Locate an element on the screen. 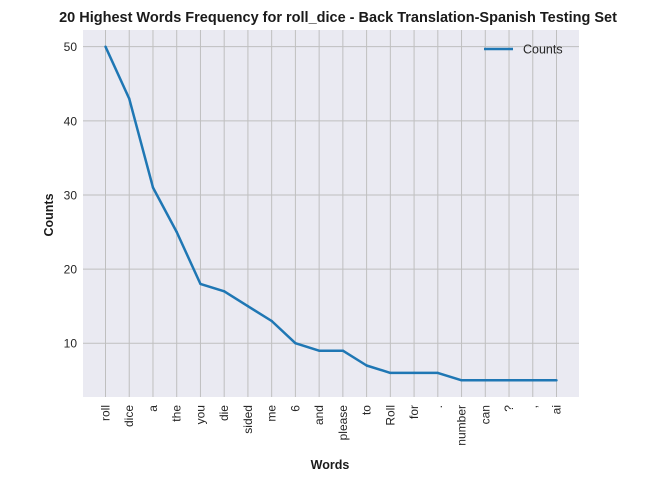  y-axis-label: Counts is located at coordinates (49, 214).